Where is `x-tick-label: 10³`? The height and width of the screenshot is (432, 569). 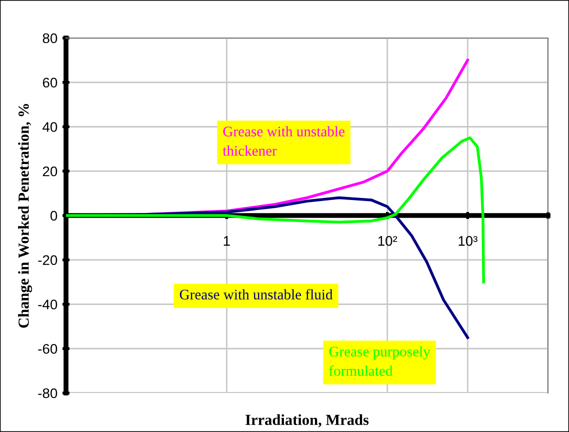 x-tick-label: 10³ is located at coordinates (468, 241).